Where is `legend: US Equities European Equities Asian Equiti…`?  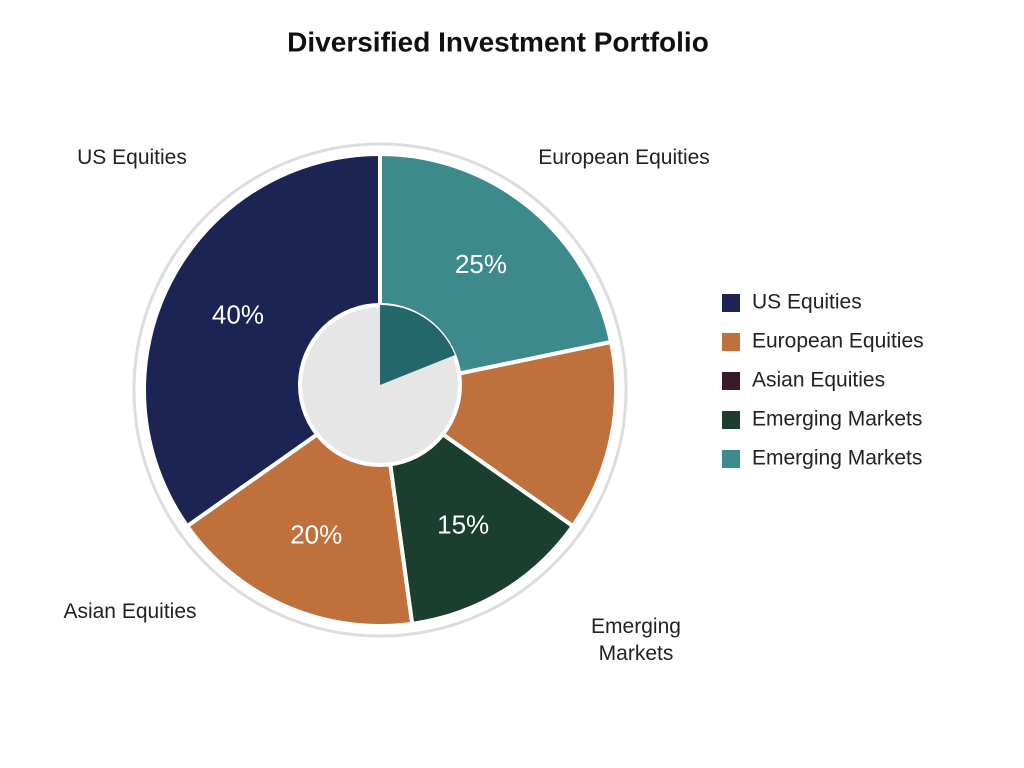
legend: US Equities European Equities Asian Equiti… is located at coordinates (823, 380).